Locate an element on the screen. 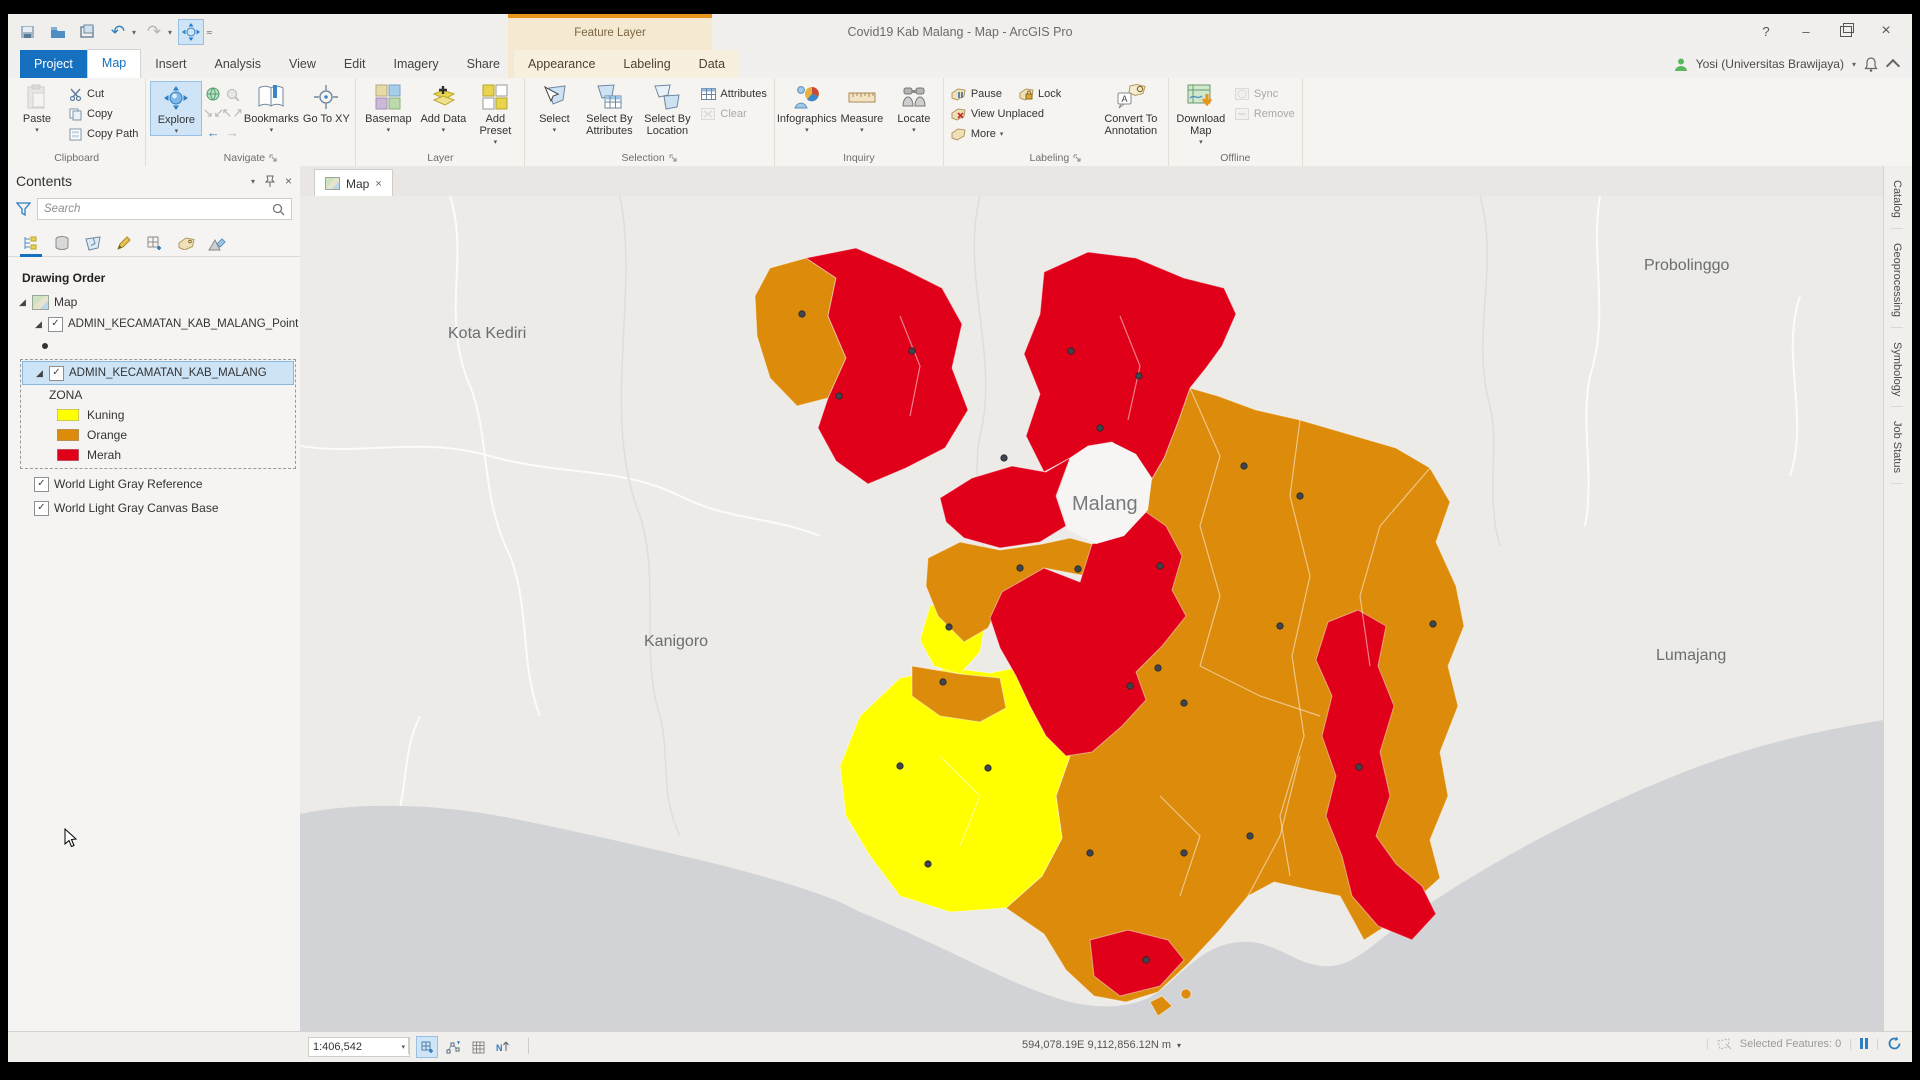 The height and width of the screenshot is (1080, 1920). tree-item-point-layer: ◢ ✓ ADMIN_KECAMATAN_KAB_MALANG_Point is located at coordinates (167, 324).